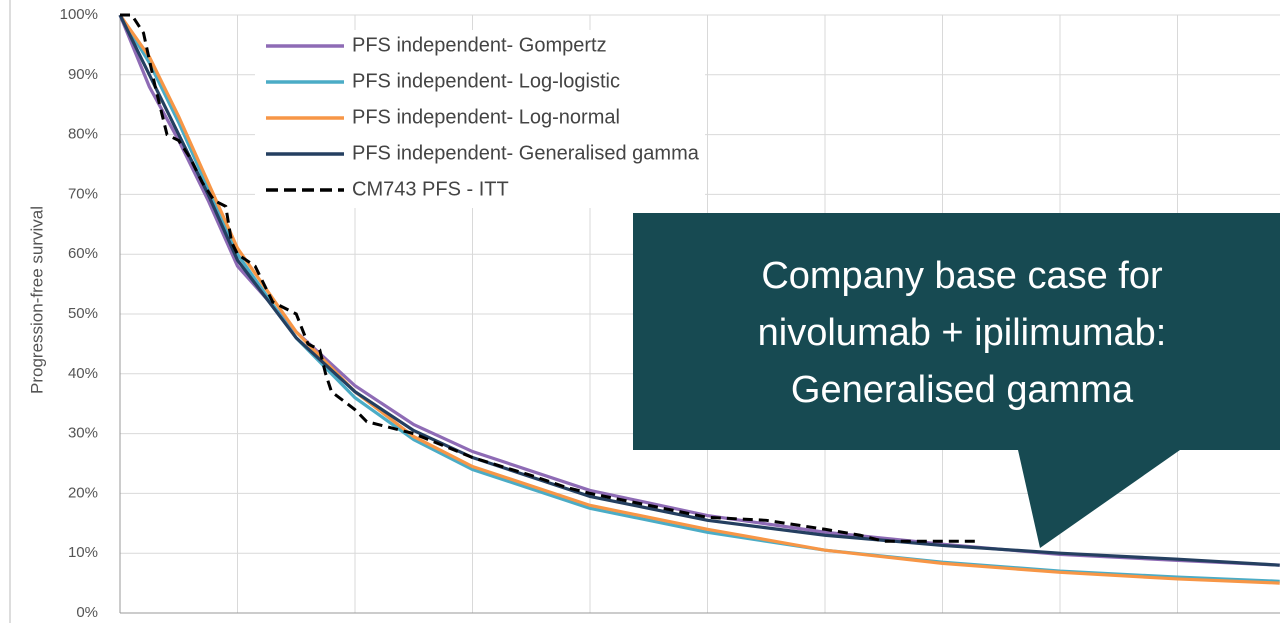 The height and width of the screenshot is (623, 1280). Describe the element at coordinates (83, 193) in the screenshot. I see `y-tick-label: 70%` at that location.